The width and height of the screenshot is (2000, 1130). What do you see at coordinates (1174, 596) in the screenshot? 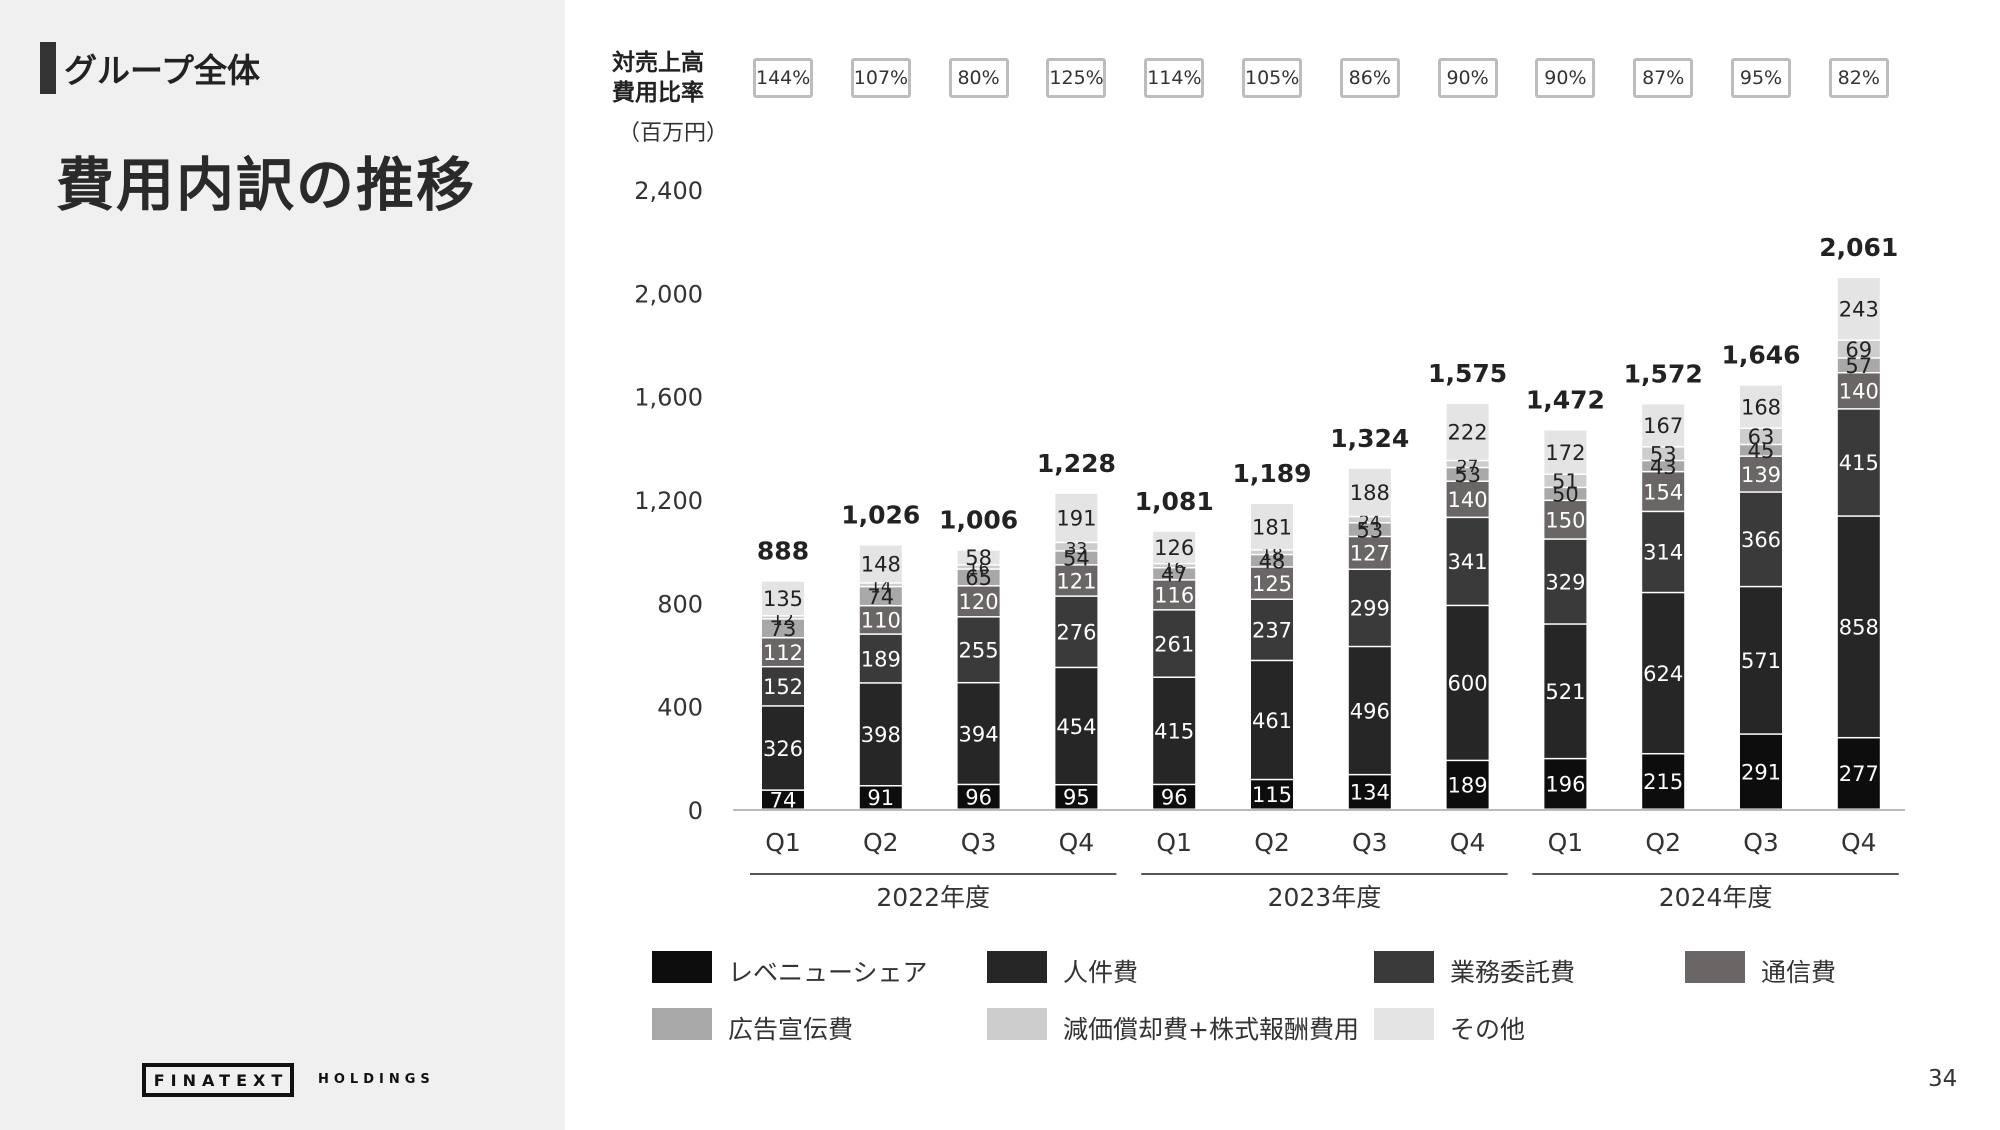
I see `bar-value-label: 116` at bounding box center [1174, 596].